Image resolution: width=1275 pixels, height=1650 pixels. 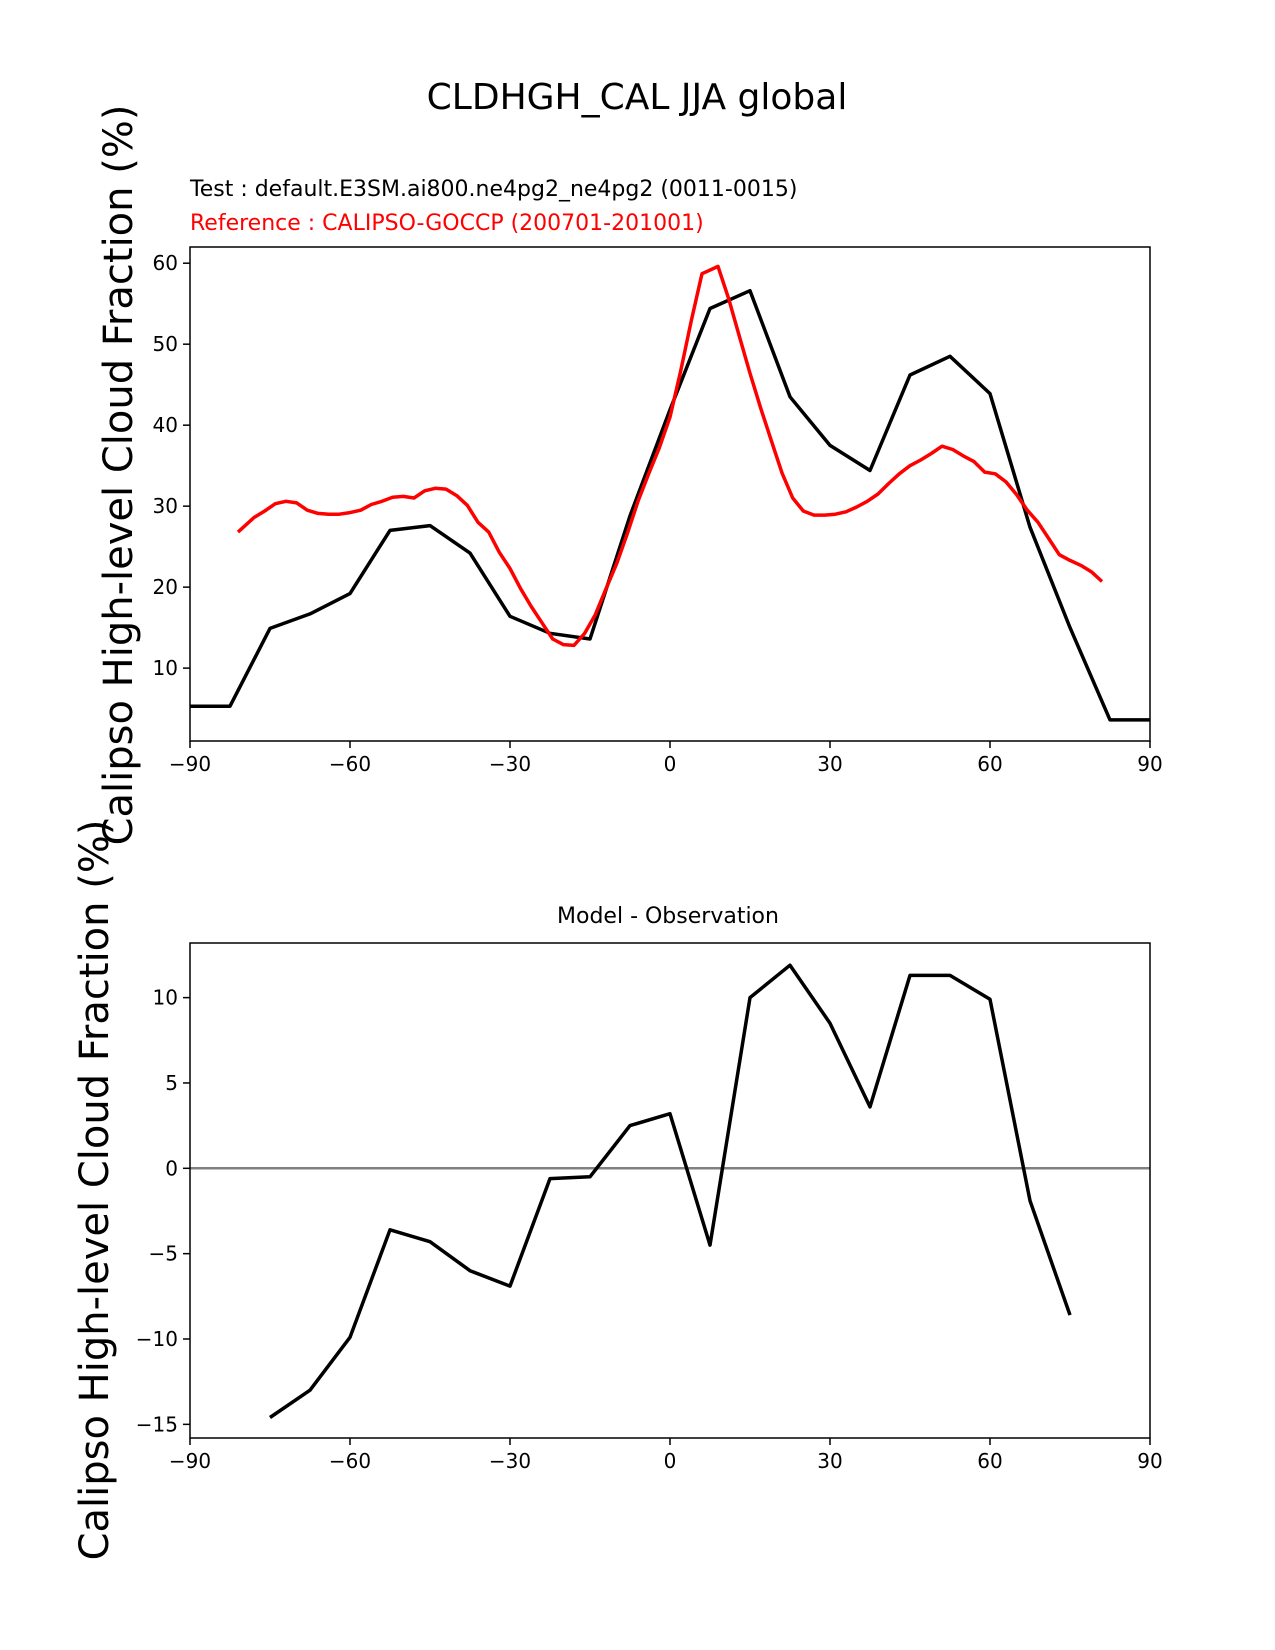 I want to click on top-y-tick-label: 20, so click(x=165, y=587).